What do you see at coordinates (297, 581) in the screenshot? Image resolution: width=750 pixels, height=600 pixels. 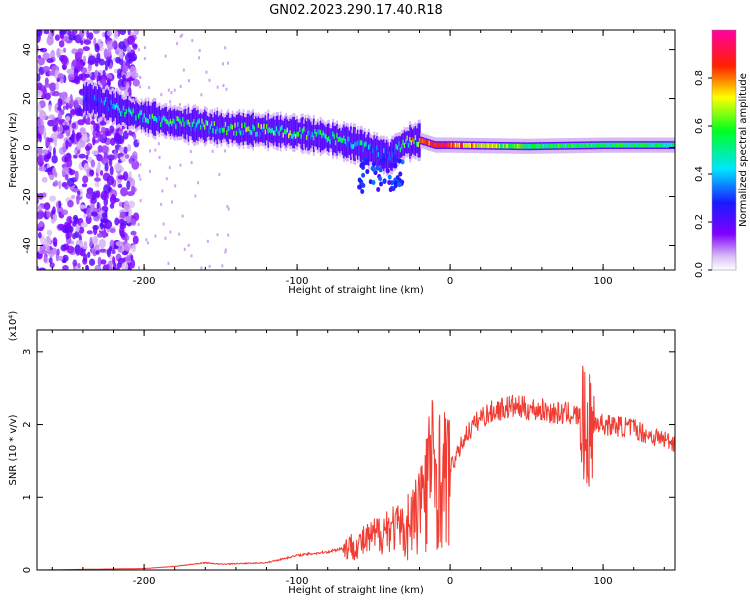 I see `x-tick-label: -100` at bounding box center [297, 581].